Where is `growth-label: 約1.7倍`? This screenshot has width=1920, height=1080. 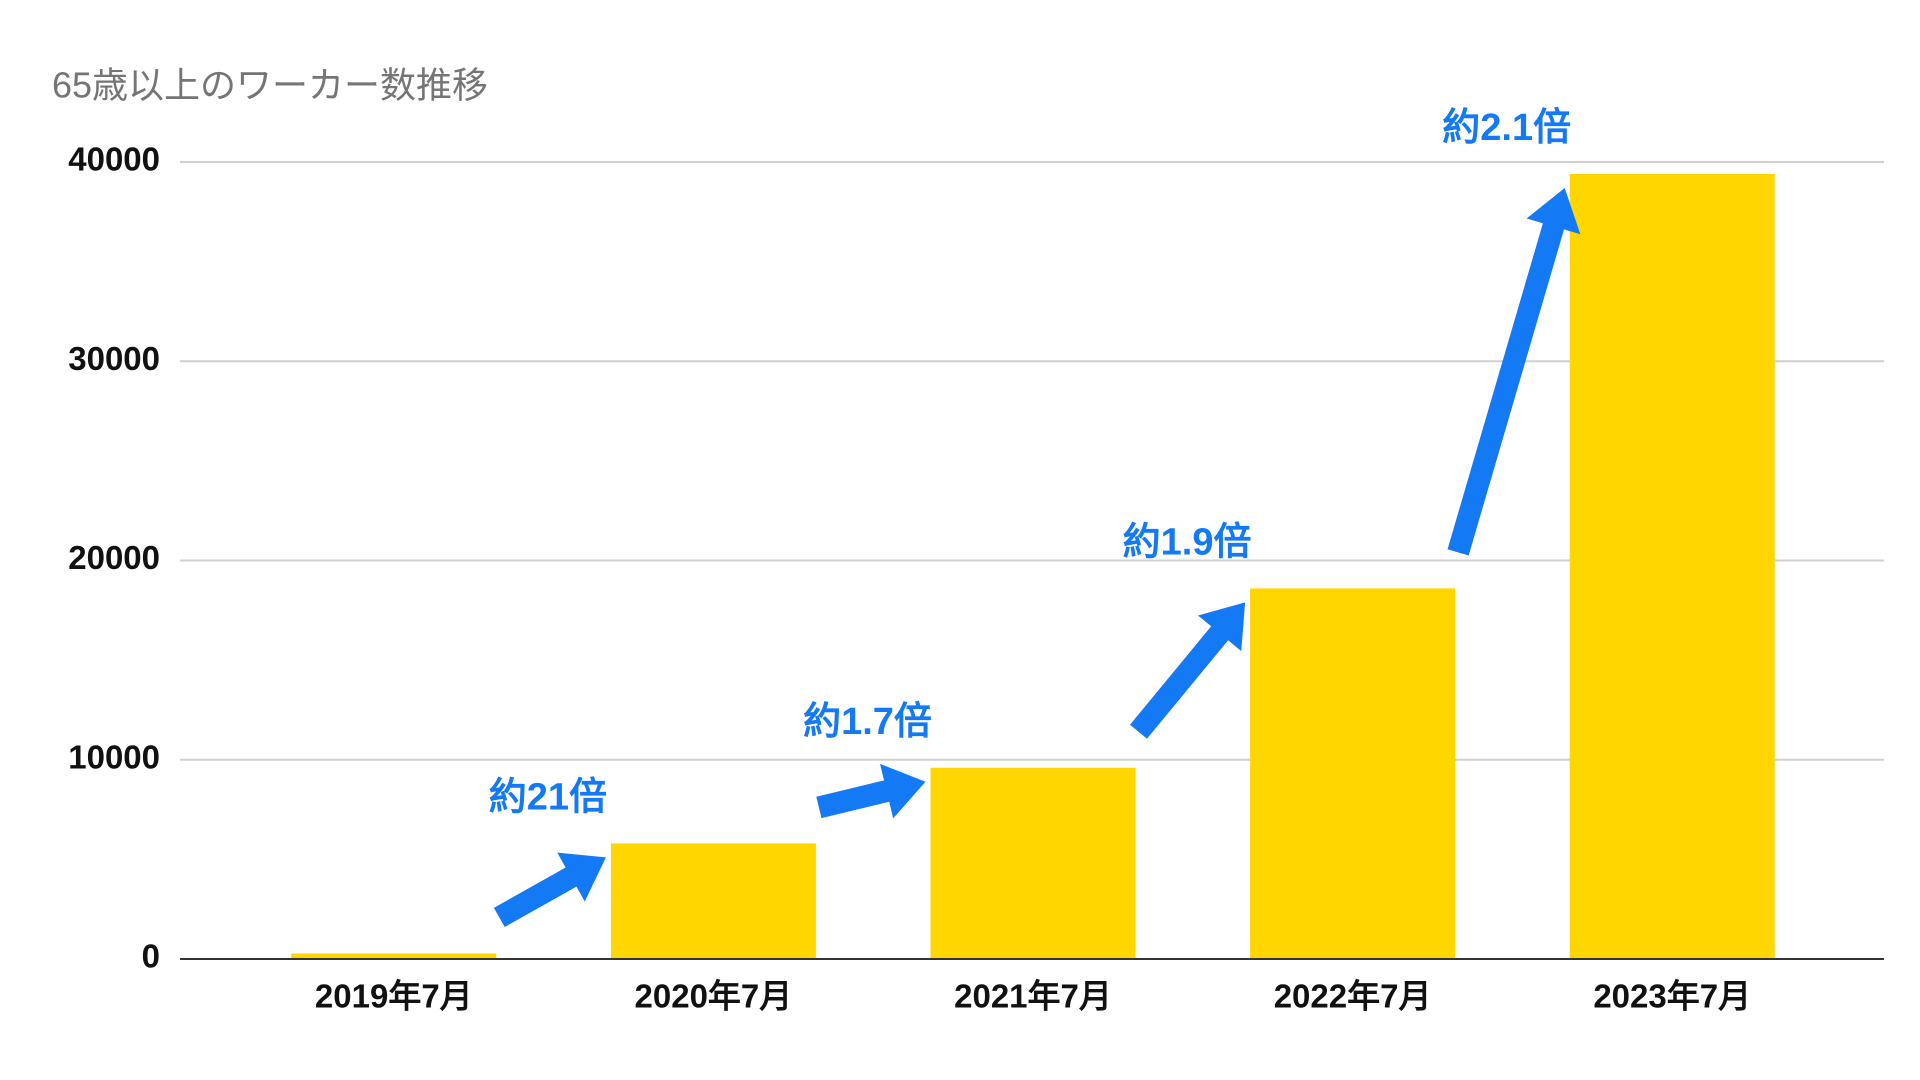
growth-label: 約1.7倍 is located at coordinates (867, 722).